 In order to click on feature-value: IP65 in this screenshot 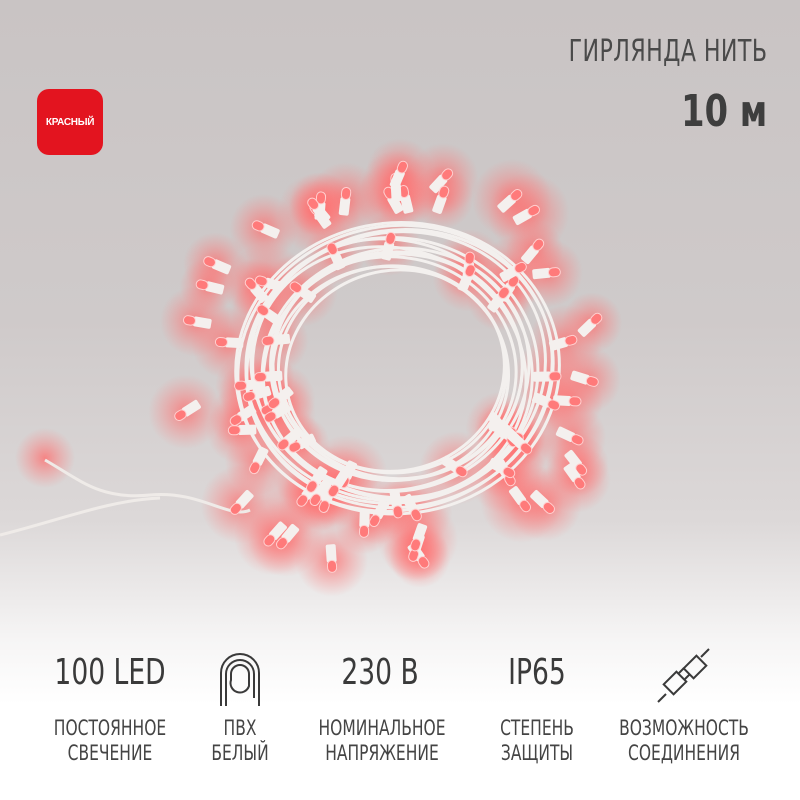, I will do `click(537, 672)`.